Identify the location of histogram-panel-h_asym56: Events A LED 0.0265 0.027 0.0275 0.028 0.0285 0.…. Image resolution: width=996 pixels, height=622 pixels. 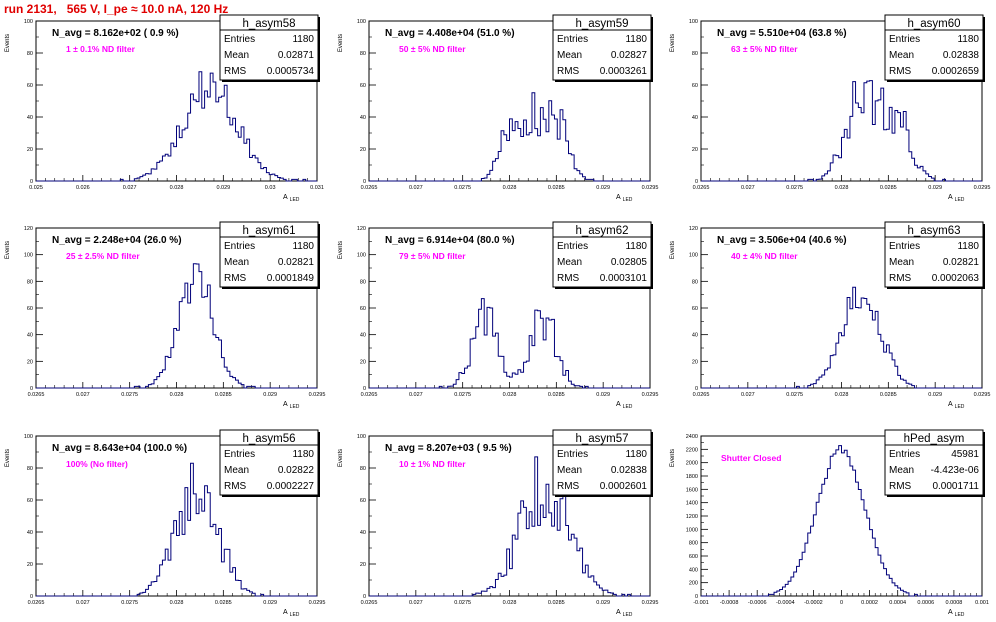
(165, 523).